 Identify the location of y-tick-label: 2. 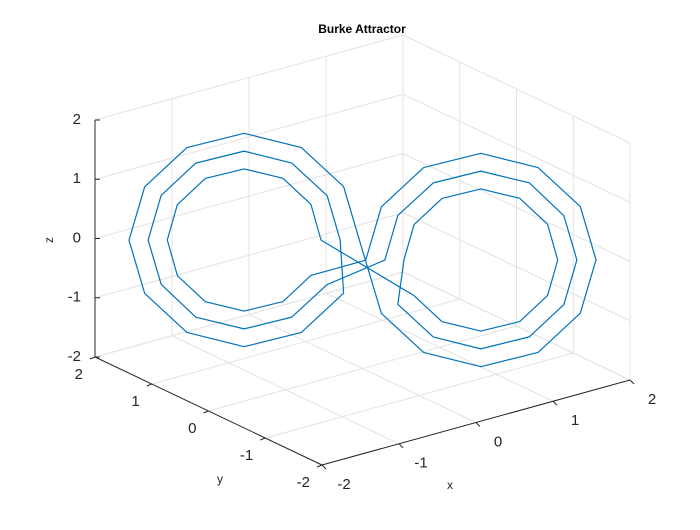
(79, 374).